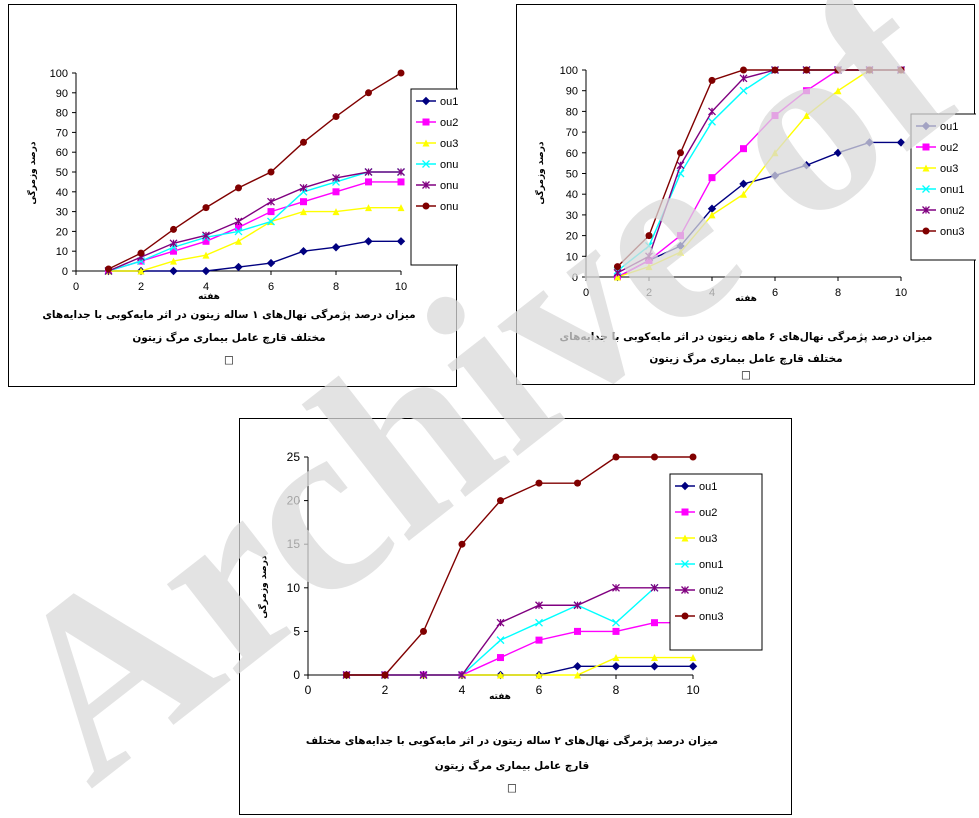 The height and width of the screenshot is (818, 979). What do you see at coordinates (949, 169) in the screenshot?
I see `legend-label: ou3` at bounding box center [949, 169].